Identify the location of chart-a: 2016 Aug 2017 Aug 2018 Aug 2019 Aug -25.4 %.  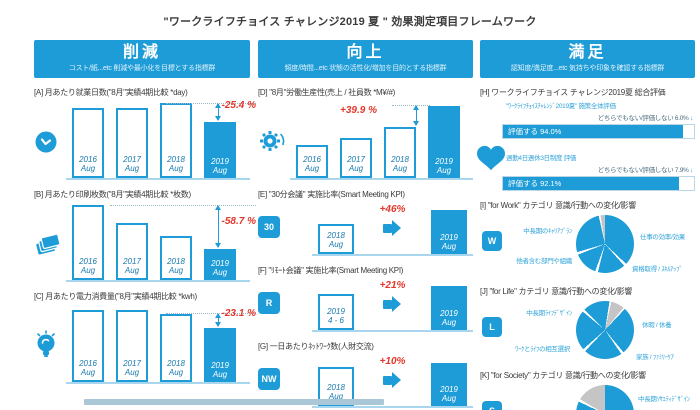
(145, 140).